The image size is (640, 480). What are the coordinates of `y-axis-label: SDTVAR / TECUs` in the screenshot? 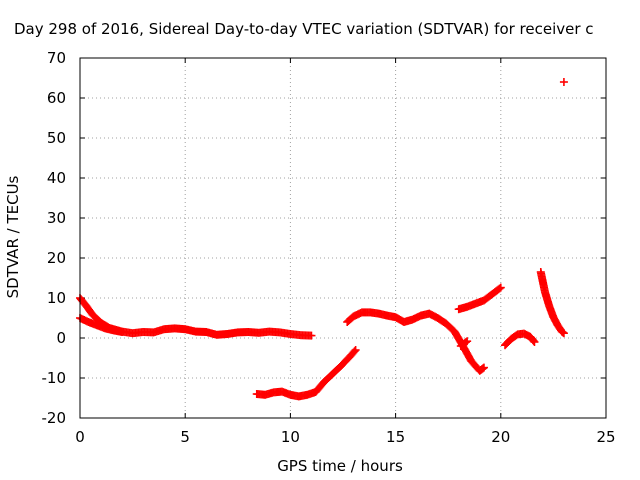 It's located at (13, 236).